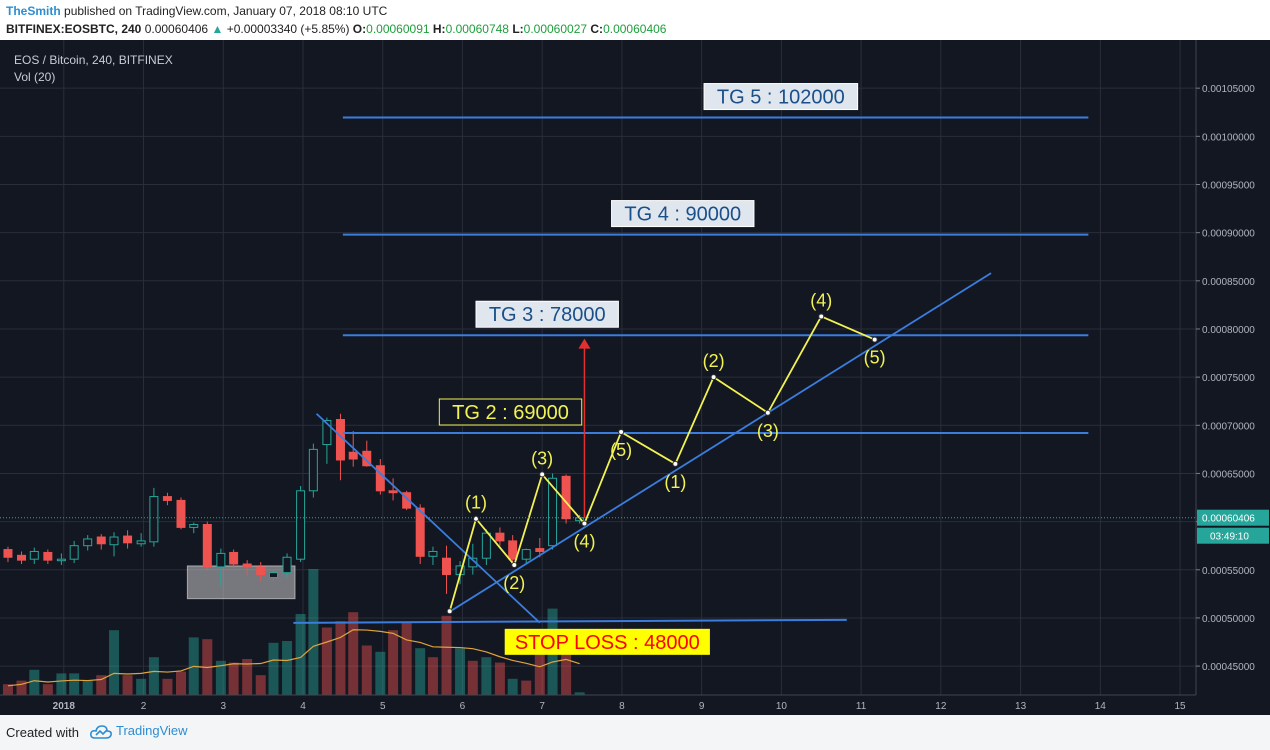 The image size is (1270, 750). I want to click on time-tick-label: 9, so click(702, 706).